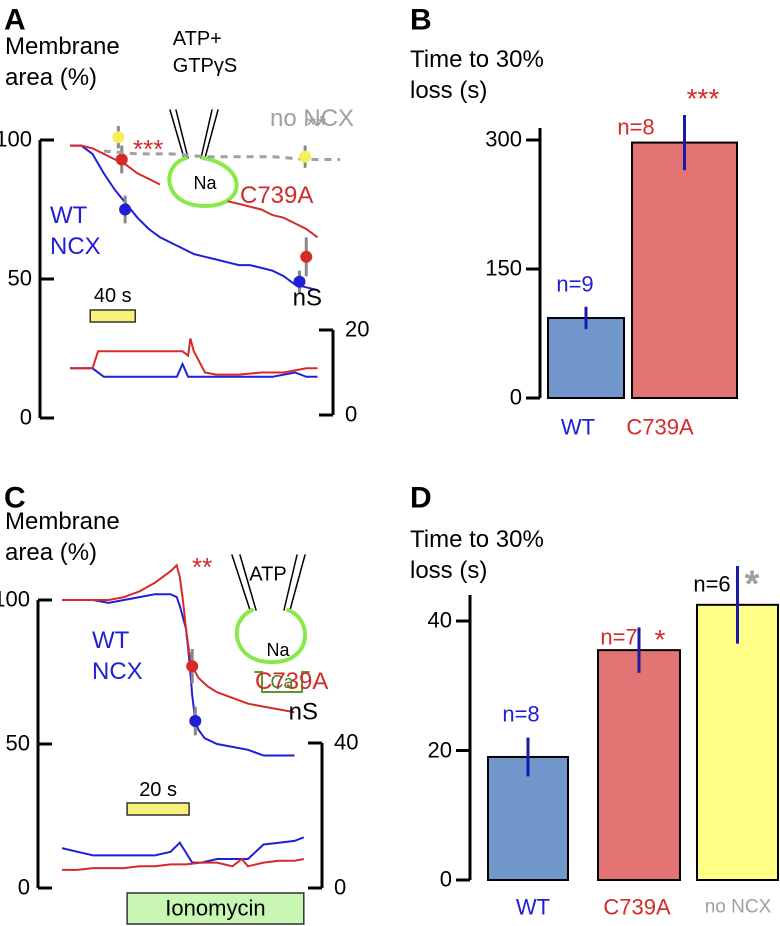 Image resolution: width=780 pixels, height=926 pixels. I want to click on cell-diagram-a, so click(203, 159).